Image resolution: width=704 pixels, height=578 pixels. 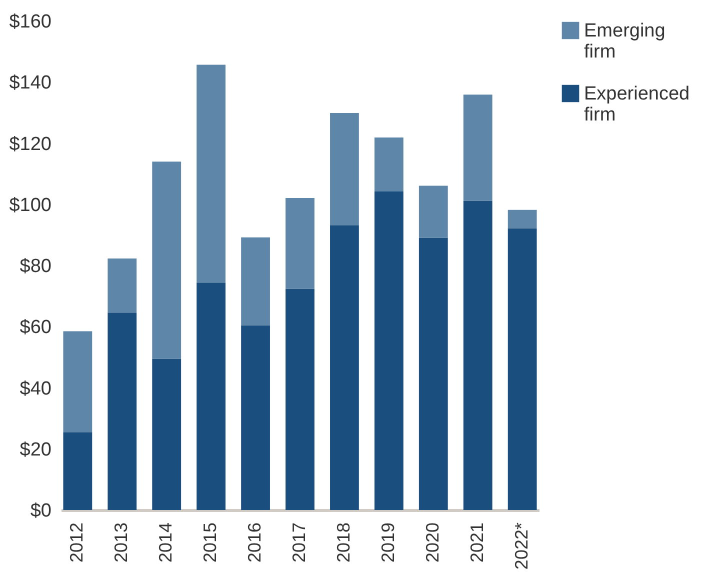 What do you see at coordinates (30, 22) in the screenshot?
I see `y-tick-label: $160` at bounding box center [30, 22].